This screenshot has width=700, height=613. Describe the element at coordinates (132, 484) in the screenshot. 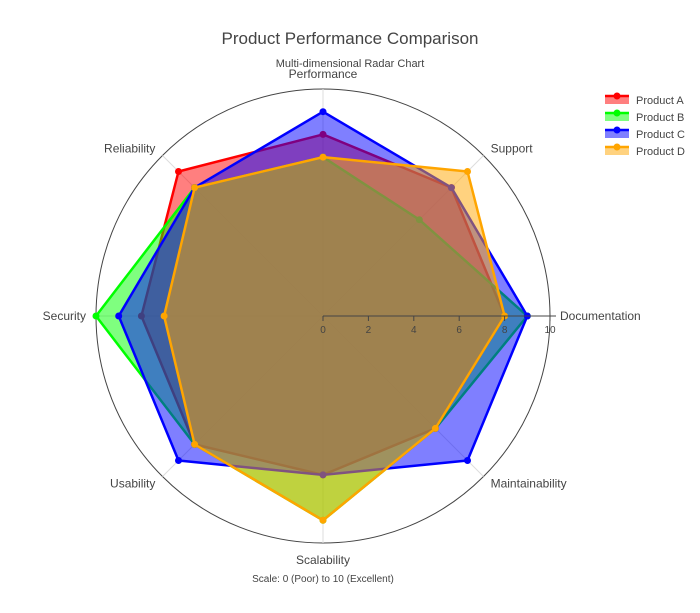

I see `axis-label-usability: Usability` at that location.